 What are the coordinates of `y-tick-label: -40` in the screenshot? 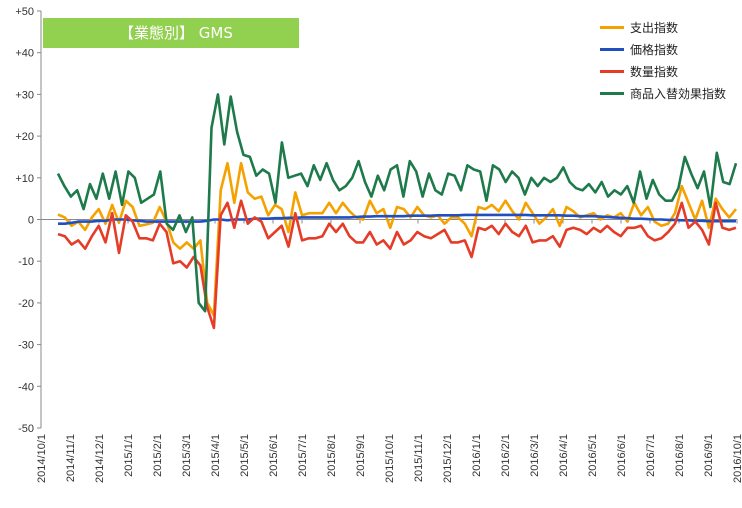 It's located at (26, 387).